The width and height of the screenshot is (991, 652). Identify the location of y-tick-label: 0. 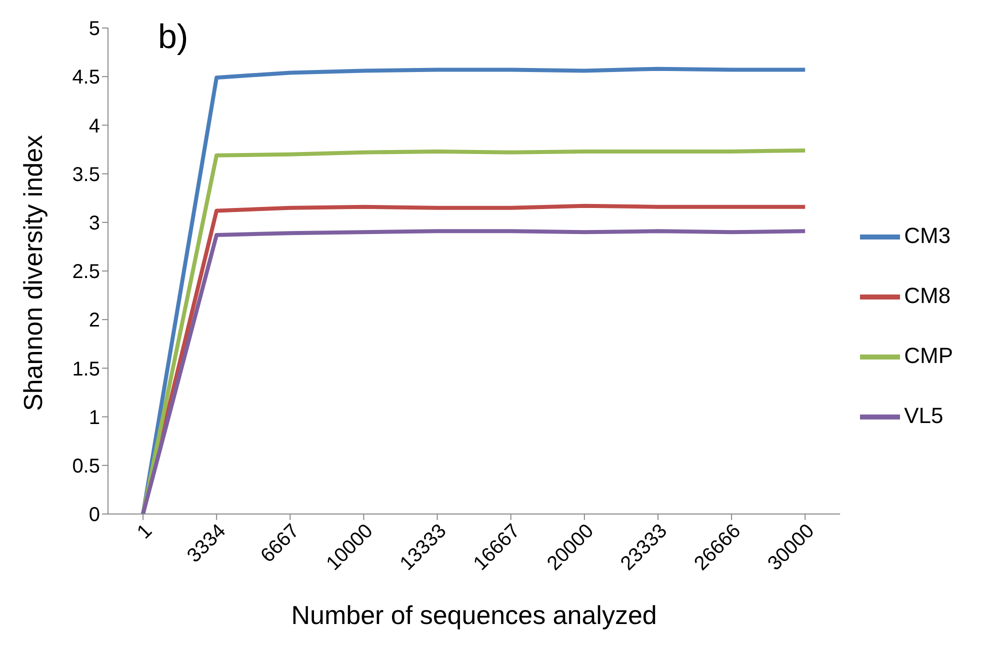
(94, 515).